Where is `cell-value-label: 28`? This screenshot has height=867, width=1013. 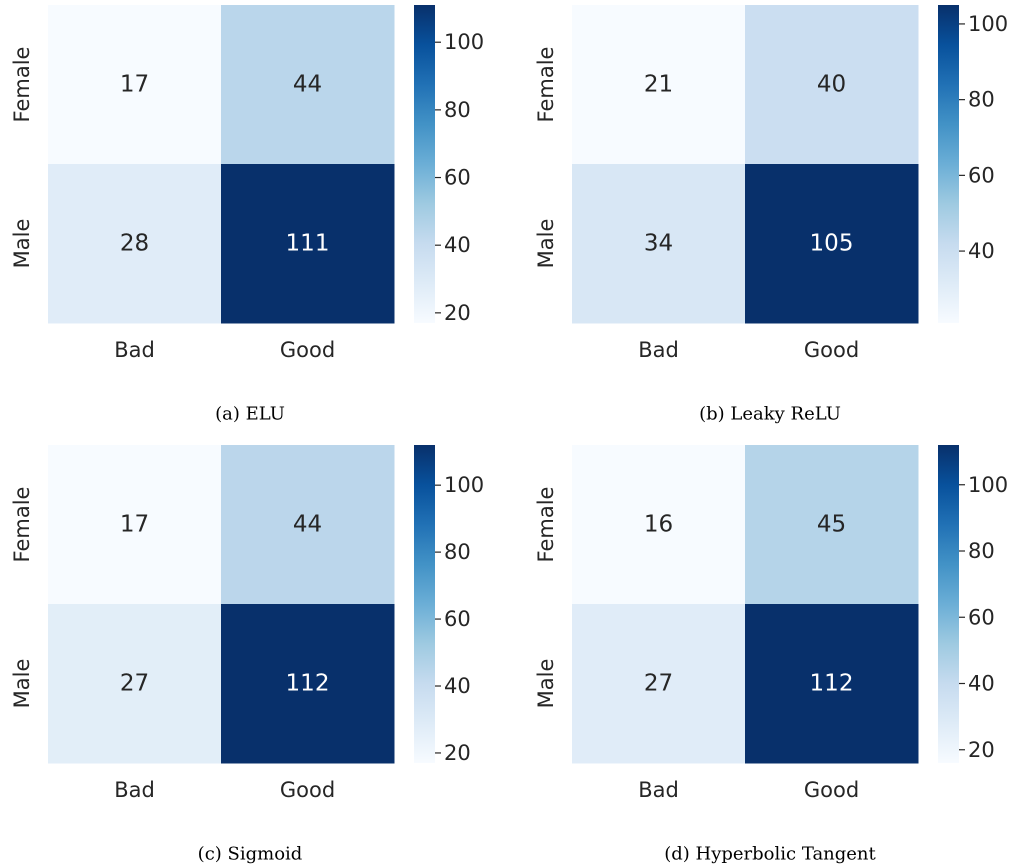 cell-value-label: 28 is located at coordinates (134, 244).